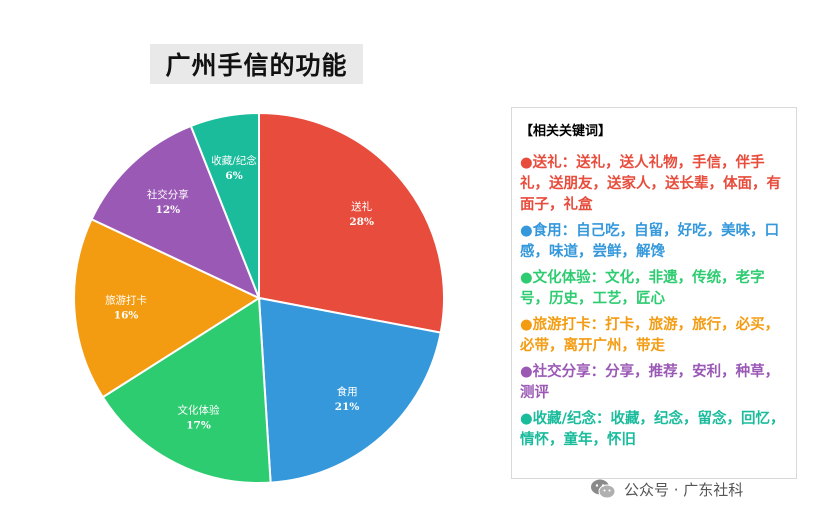 This screenshot has width=832, height=520. Describe the element at coordinates (199, 410) in the screenshot. I see `slice-label-2: 文化体验` at that location.